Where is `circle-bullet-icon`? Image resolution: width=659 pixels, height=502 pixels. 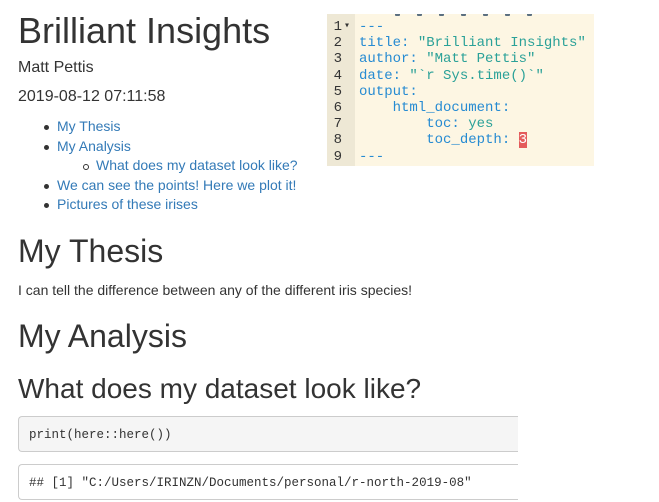
circle-bullet-icon is located at coordinates (86, 167).